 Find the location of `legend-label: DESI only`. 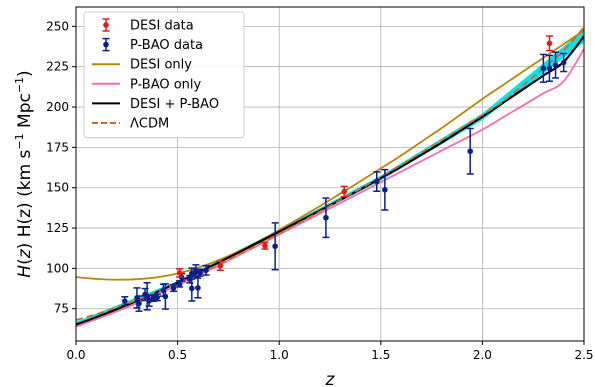

legend-label: DESI only is located at coordinates (161, 65).